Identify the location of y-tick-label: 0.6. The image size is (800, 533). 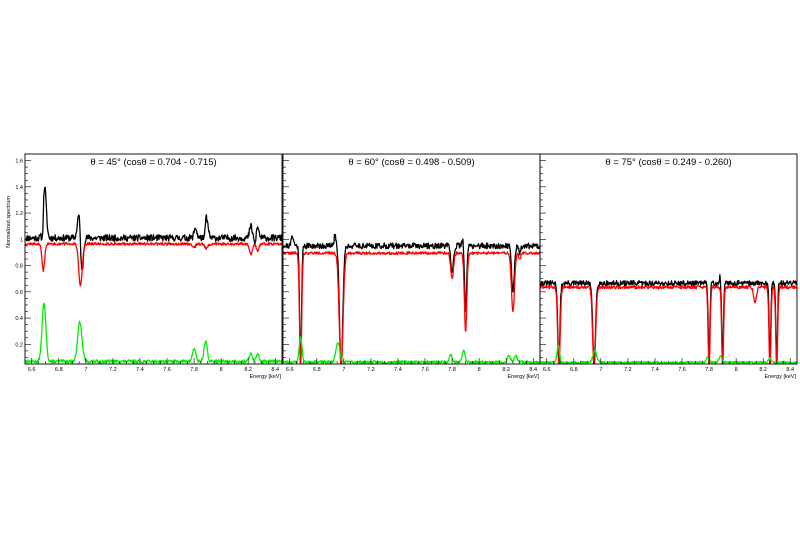
(19, 293).